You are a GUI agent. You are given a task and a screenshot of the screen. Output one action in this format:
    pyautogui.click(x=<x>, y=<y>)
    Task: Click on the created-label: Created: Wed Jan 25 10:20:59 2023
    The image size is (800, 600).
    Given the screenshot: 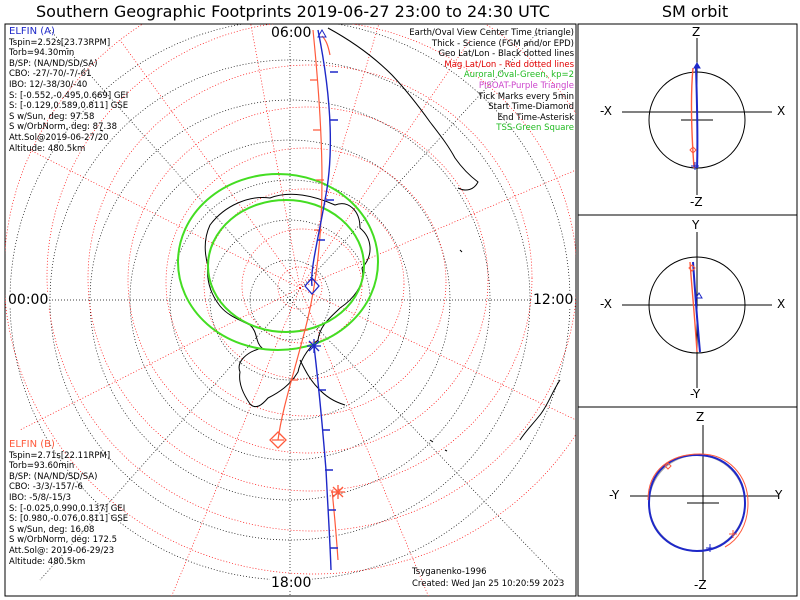 What is the action you would take?
    pyautogui.click(x=488, y=584)
    